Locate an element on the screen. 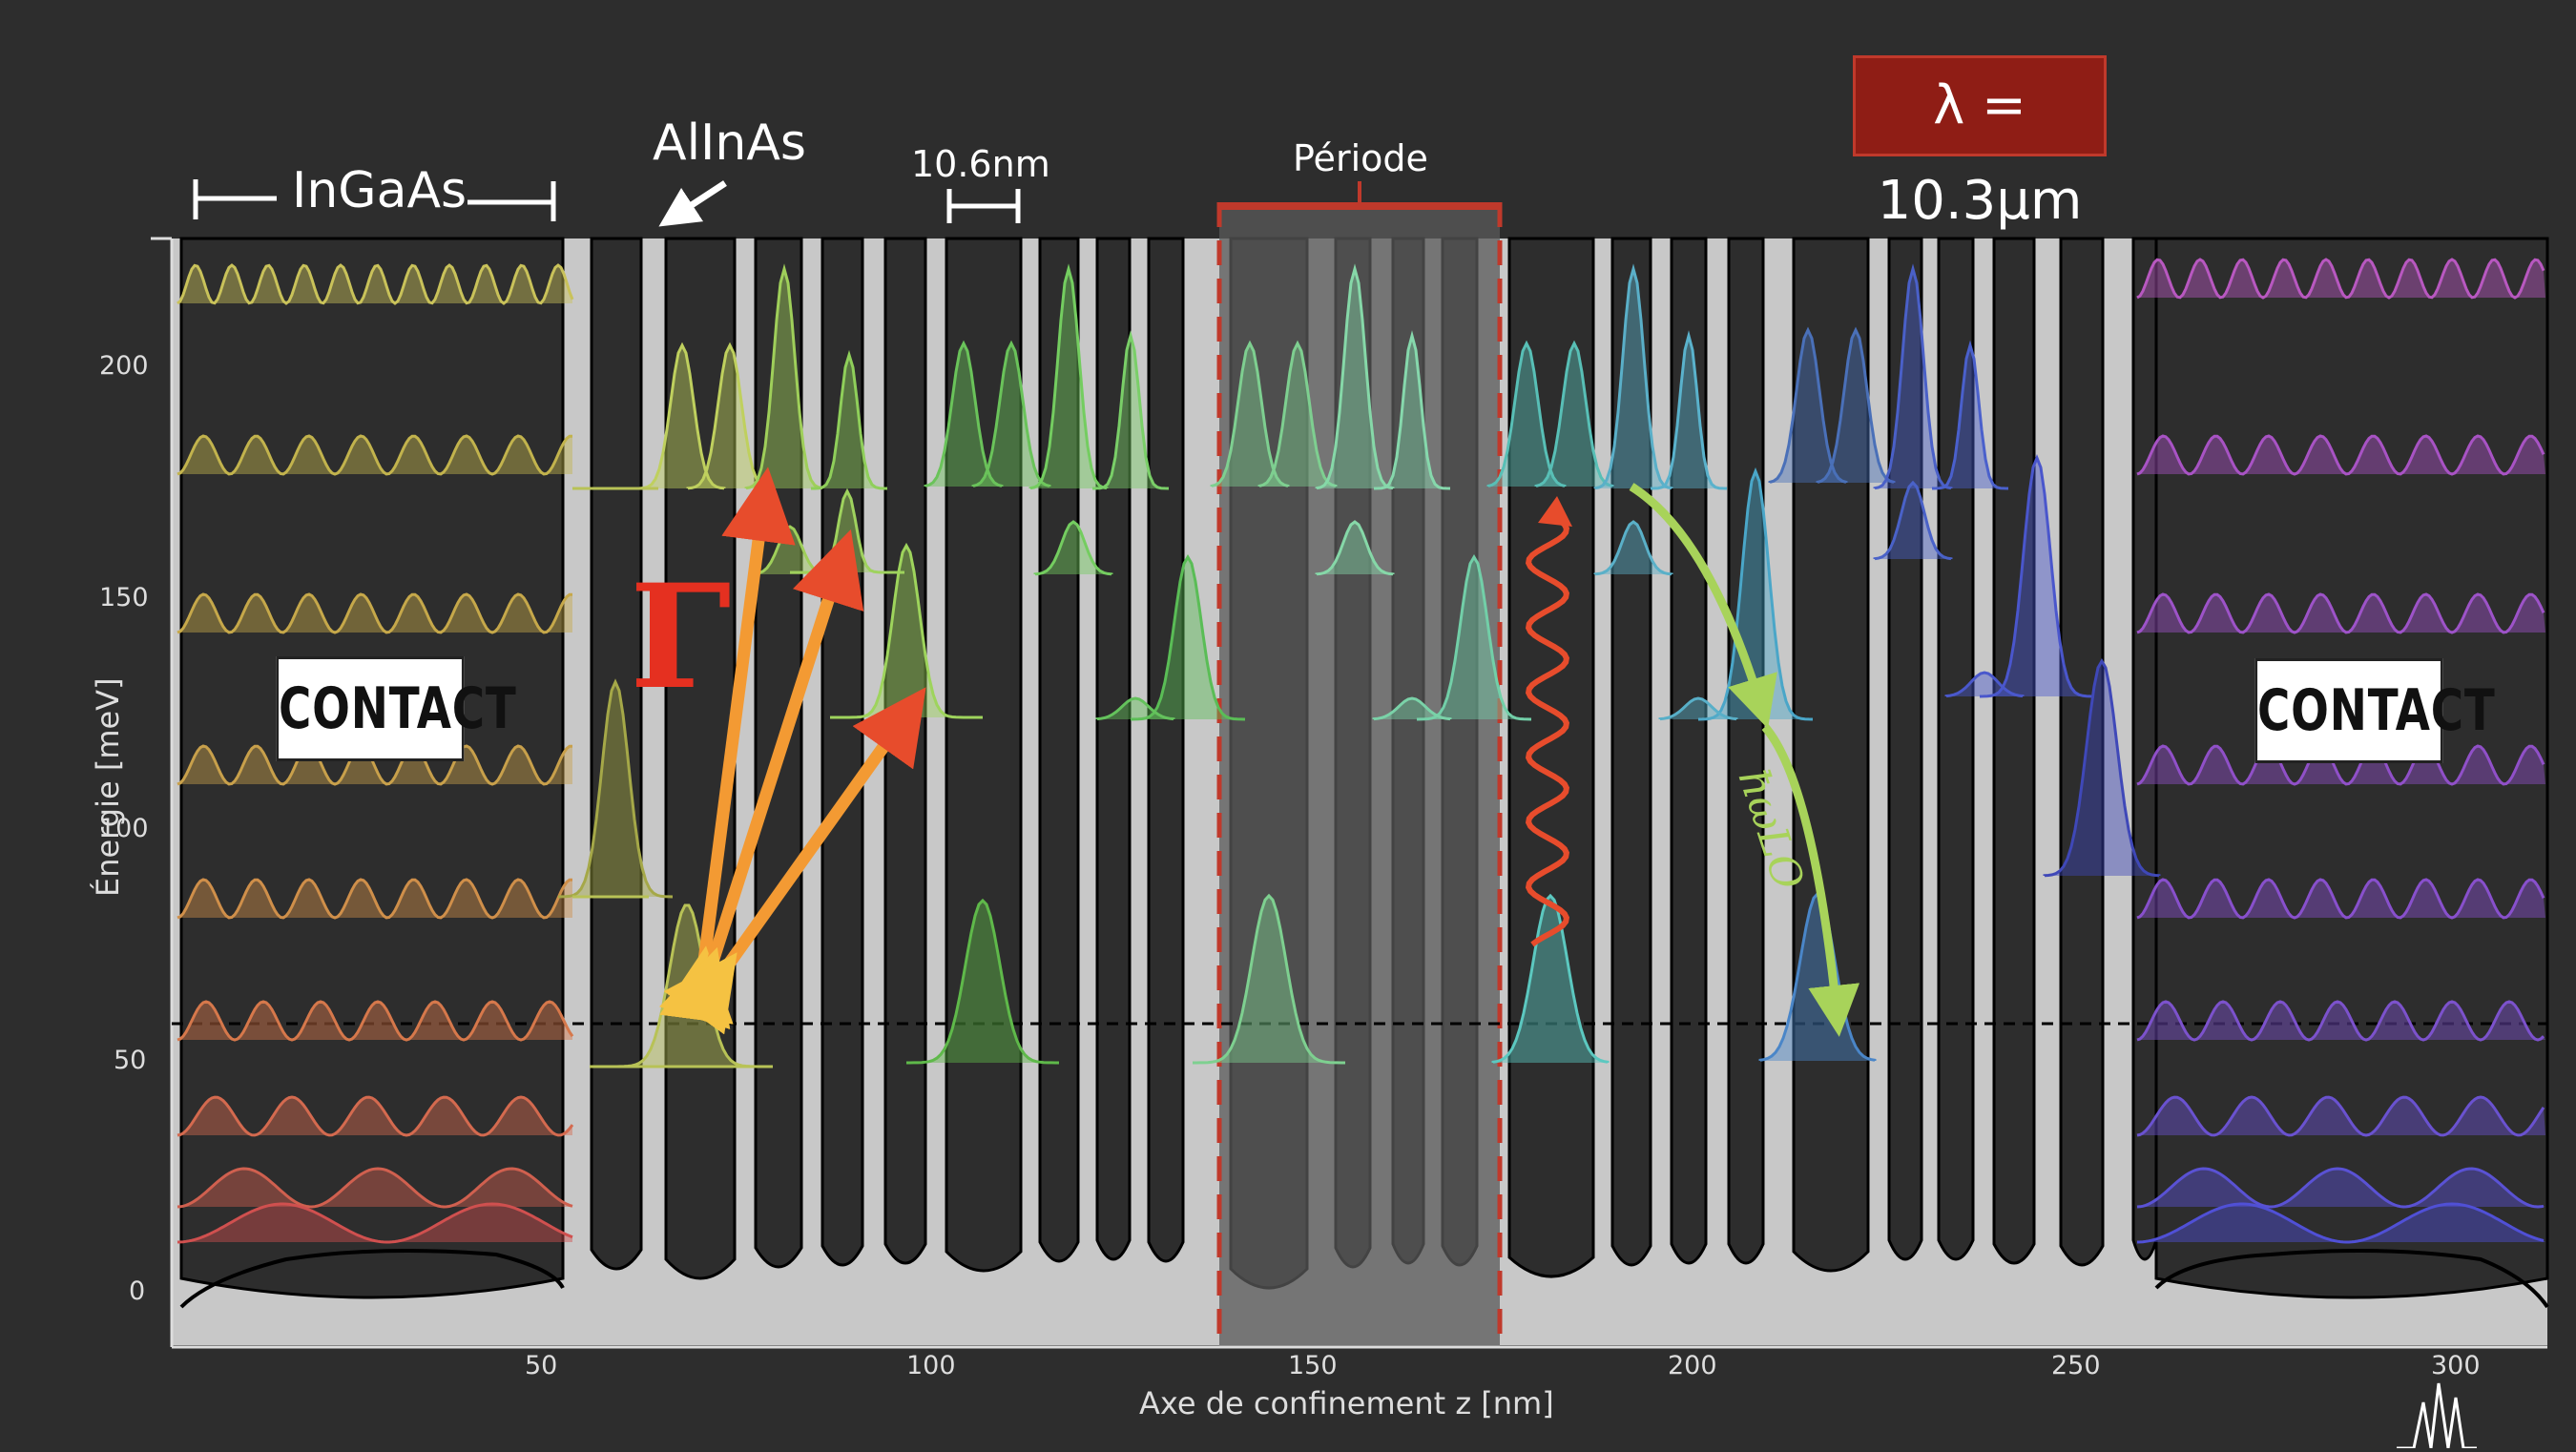 The image size is (2576, 1452). y-axis-label: Énergie [meV] is located at coordinates (108, 787).